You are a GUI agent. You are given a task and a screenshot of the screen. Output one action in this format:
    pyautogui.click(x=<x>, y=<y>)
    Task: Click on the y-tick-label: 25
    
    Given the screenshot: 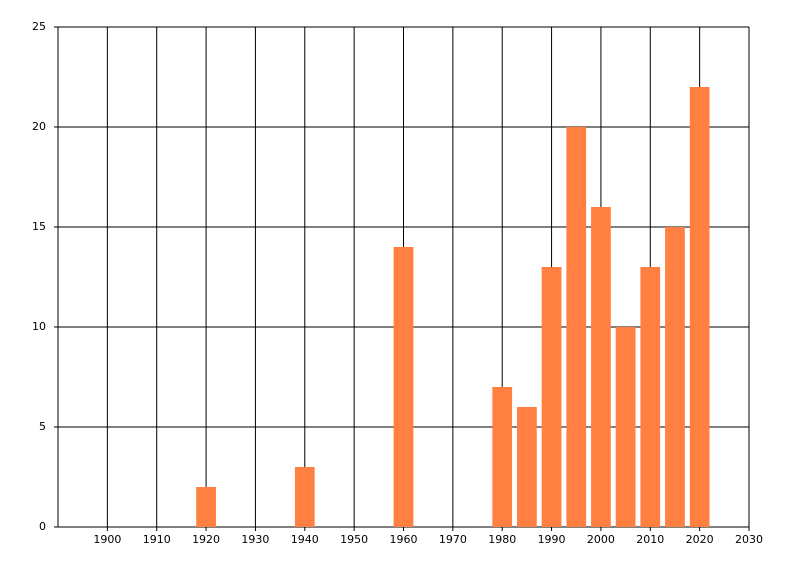 What is the action you would take?
    pyautogui.click(x=39, y=26)
    